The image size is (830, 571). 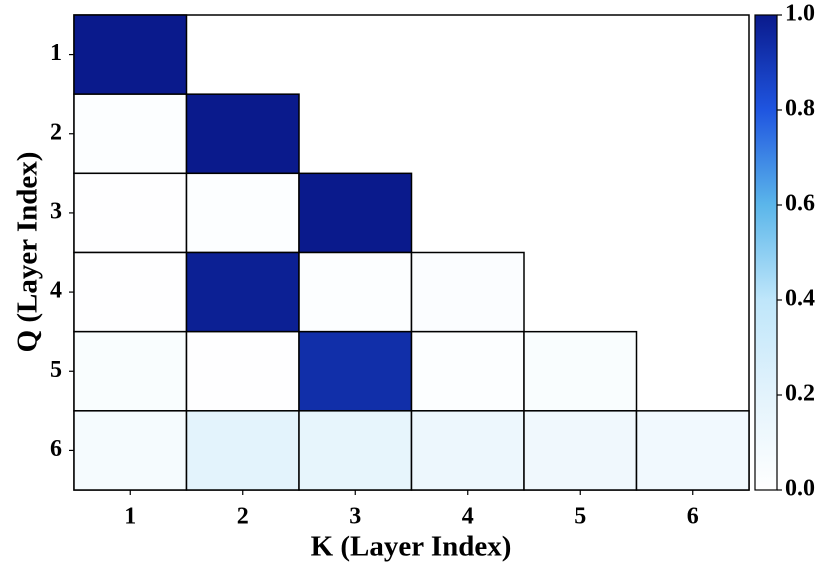 I want to click on colorbar-tick-label: 1.0, so click(x=800, y=14).